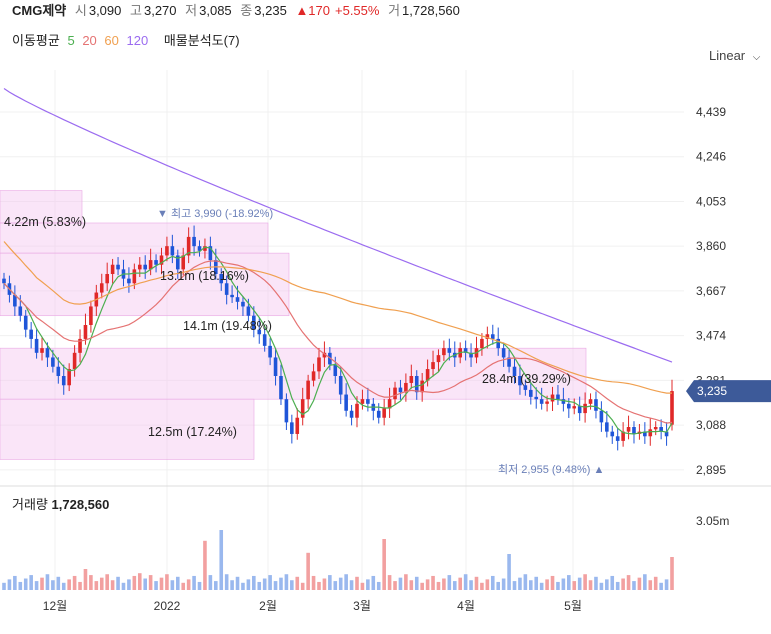 The image size is (771, 634). What do you see at coordinates (80, 10) in the screenshot?
I see `open-label: 시` at bounding box center [80, 10].